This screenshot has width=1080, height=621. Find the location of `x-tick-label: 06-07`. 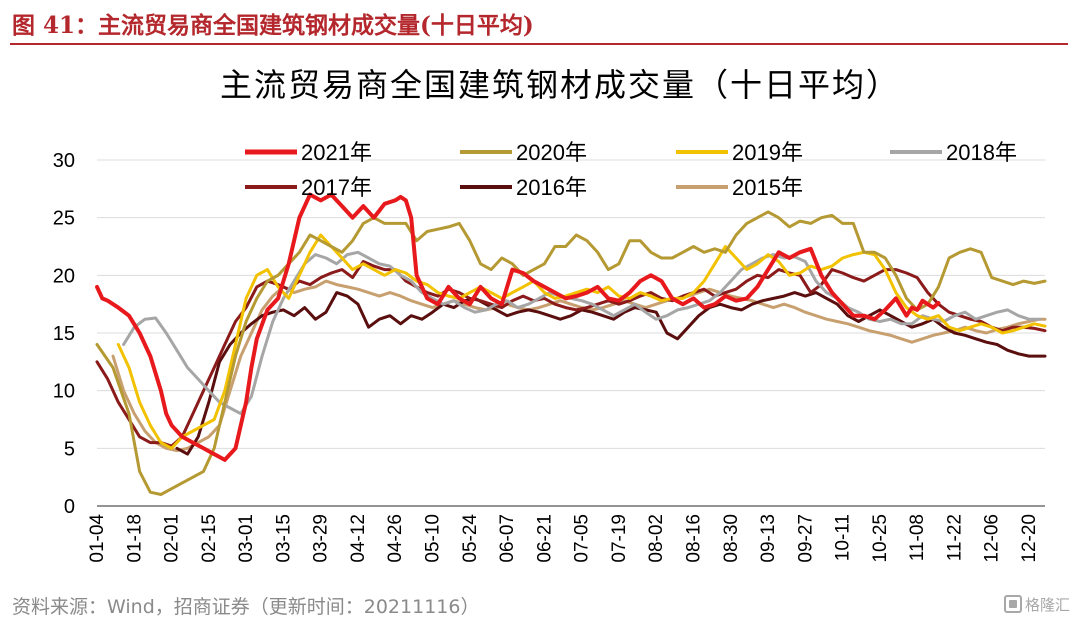

x-tick-label: 06-07 is located at coordinates (507, 538).